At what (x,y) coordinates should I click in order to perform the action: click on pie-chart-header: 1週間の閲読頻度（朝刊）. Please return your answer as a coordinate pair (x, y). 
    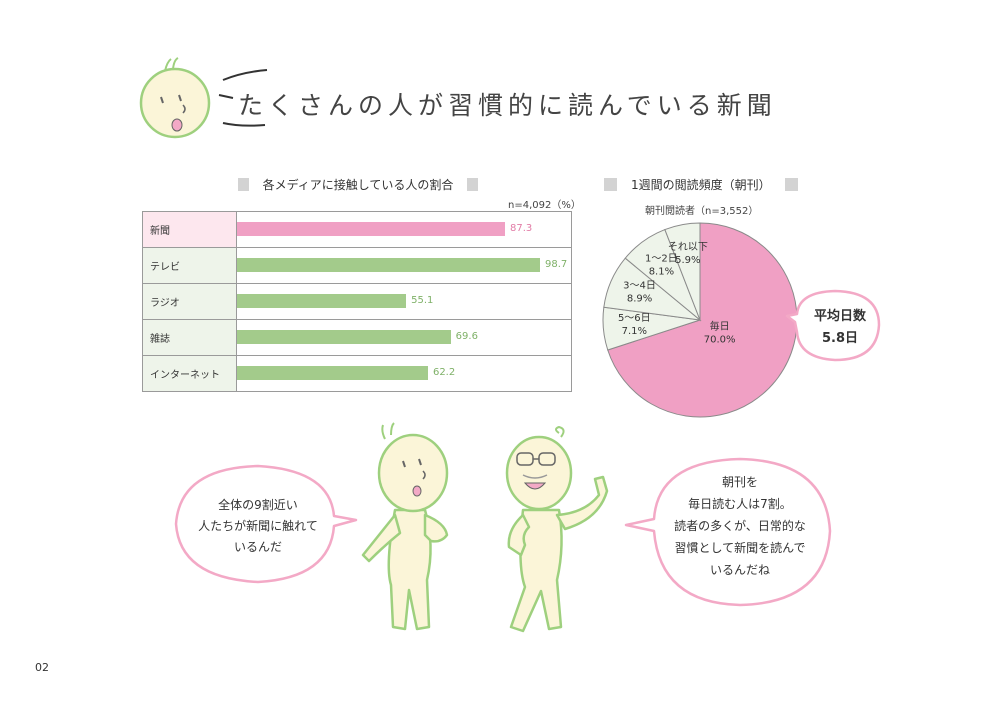
    Looking at the image, I should click on (701, 184).